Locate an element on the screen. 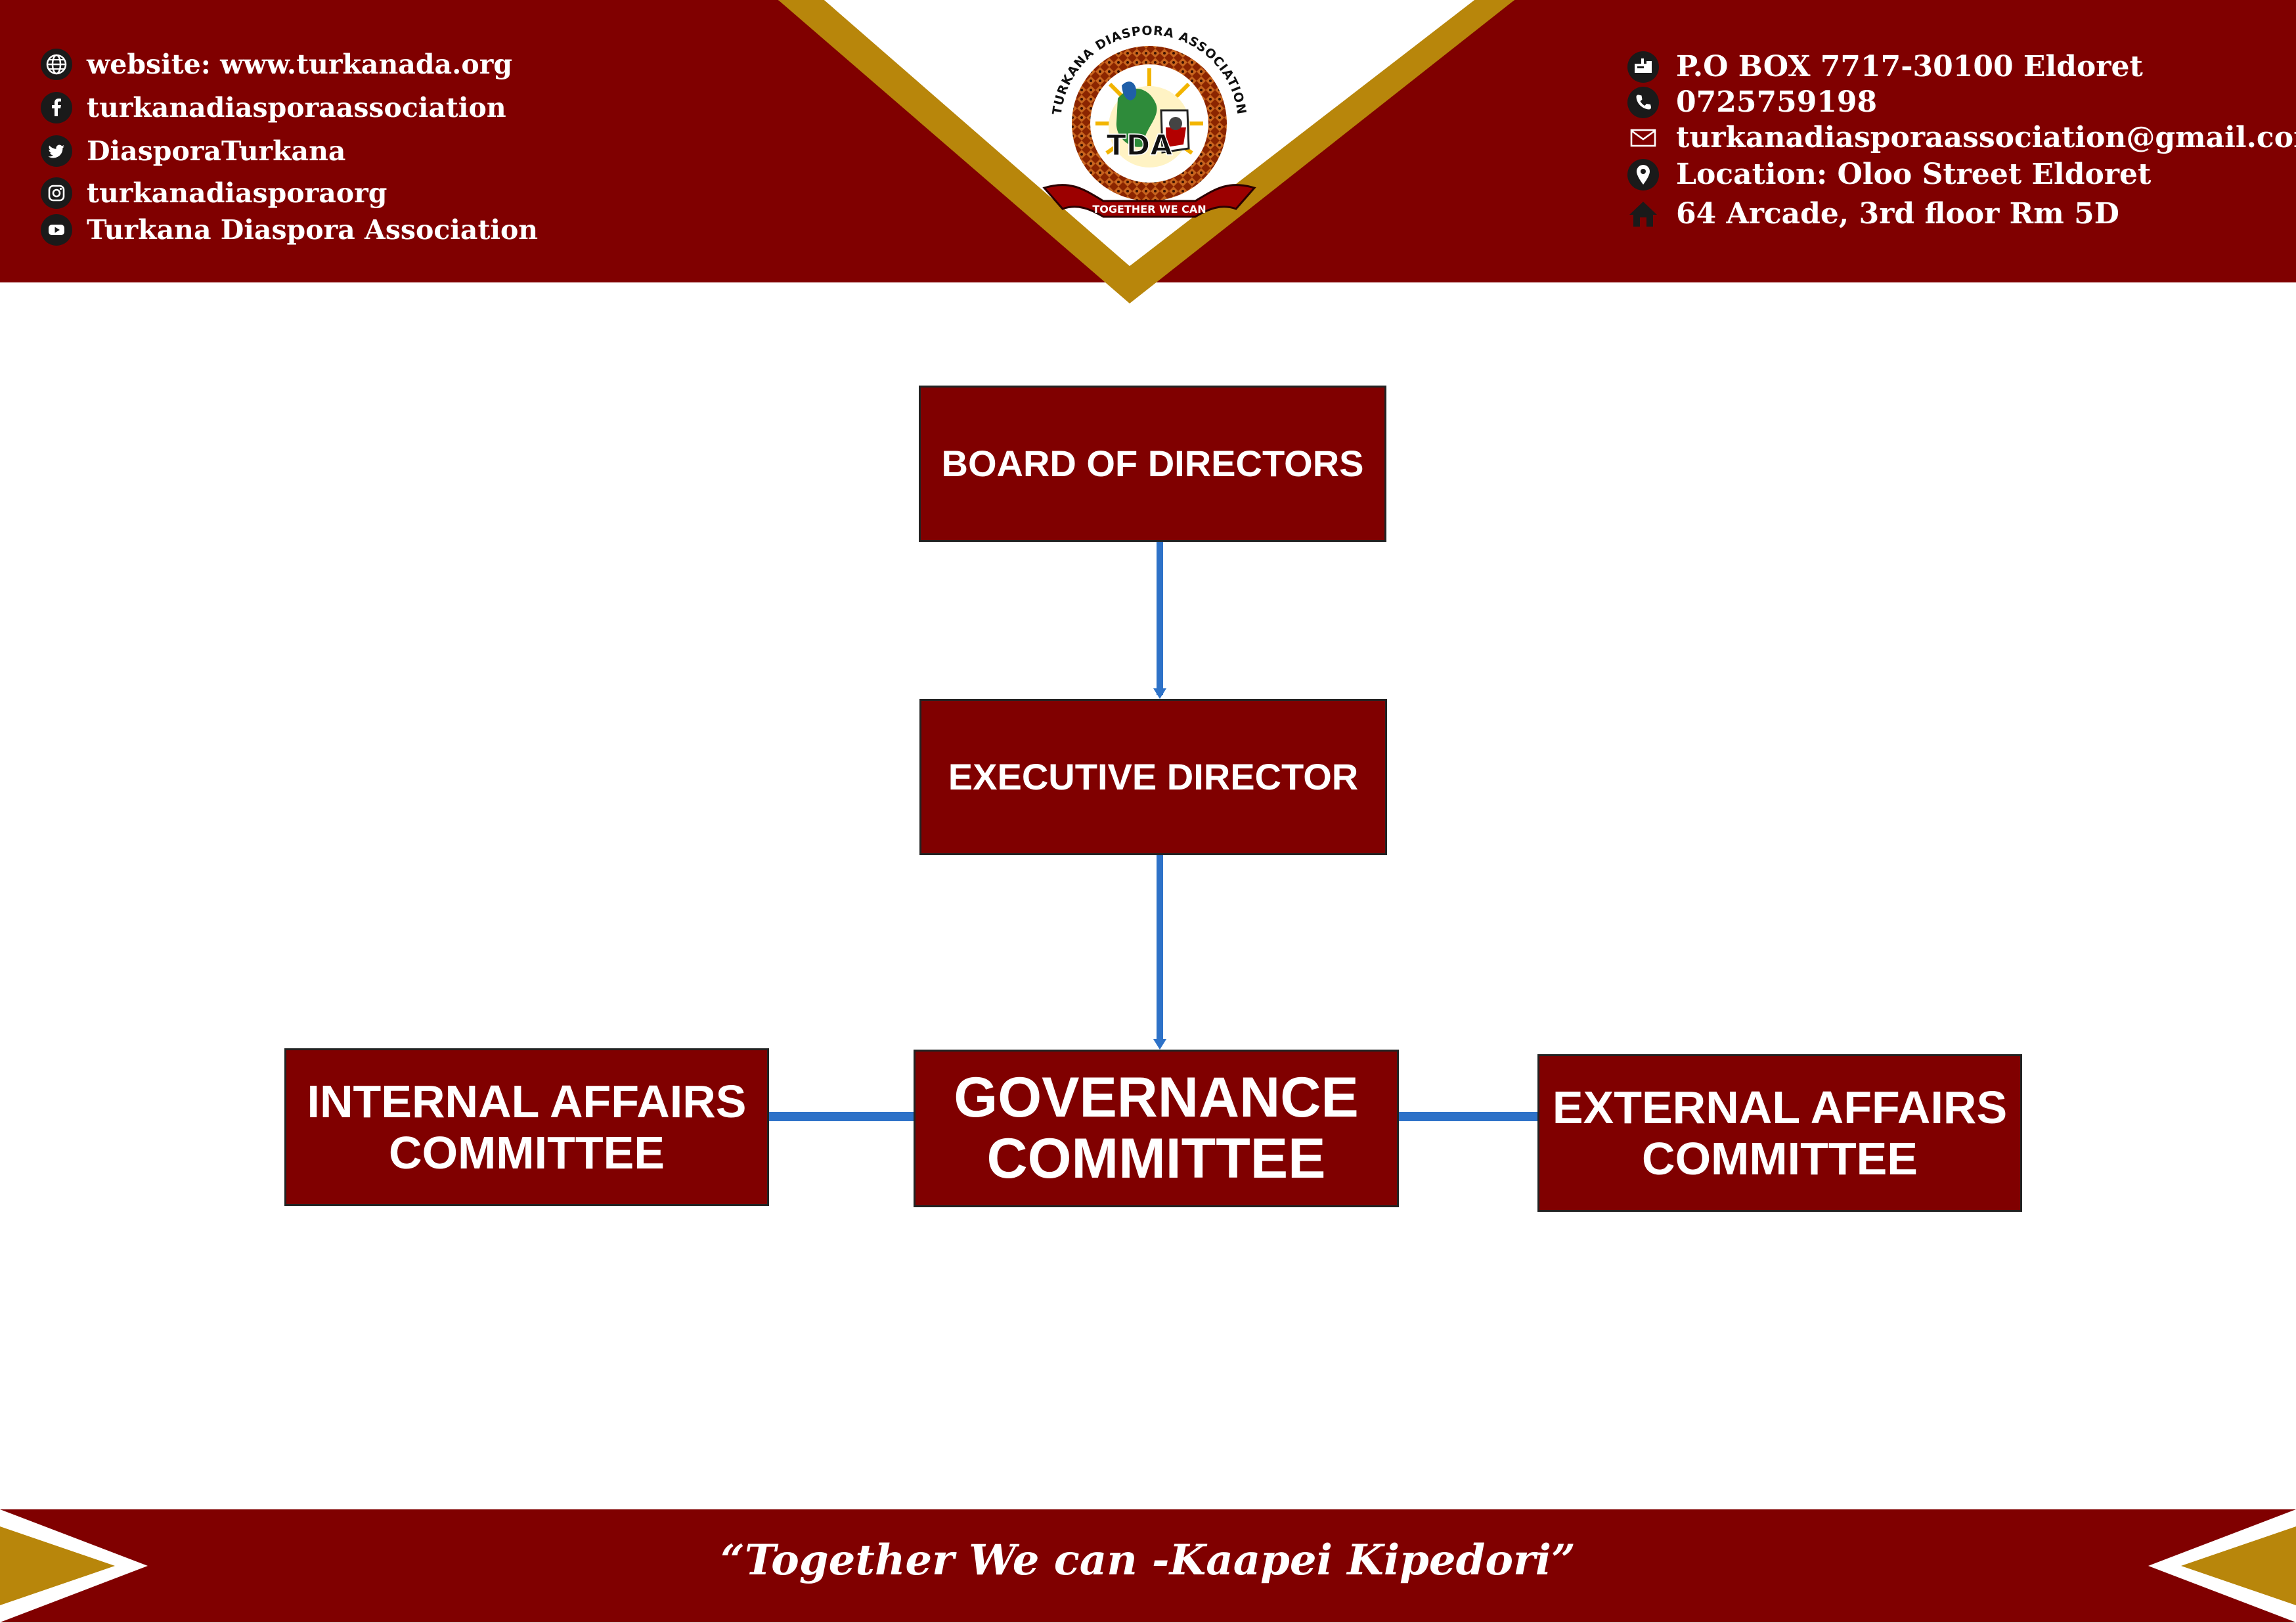  postbox-icon is located at coordinates (1643, 67).